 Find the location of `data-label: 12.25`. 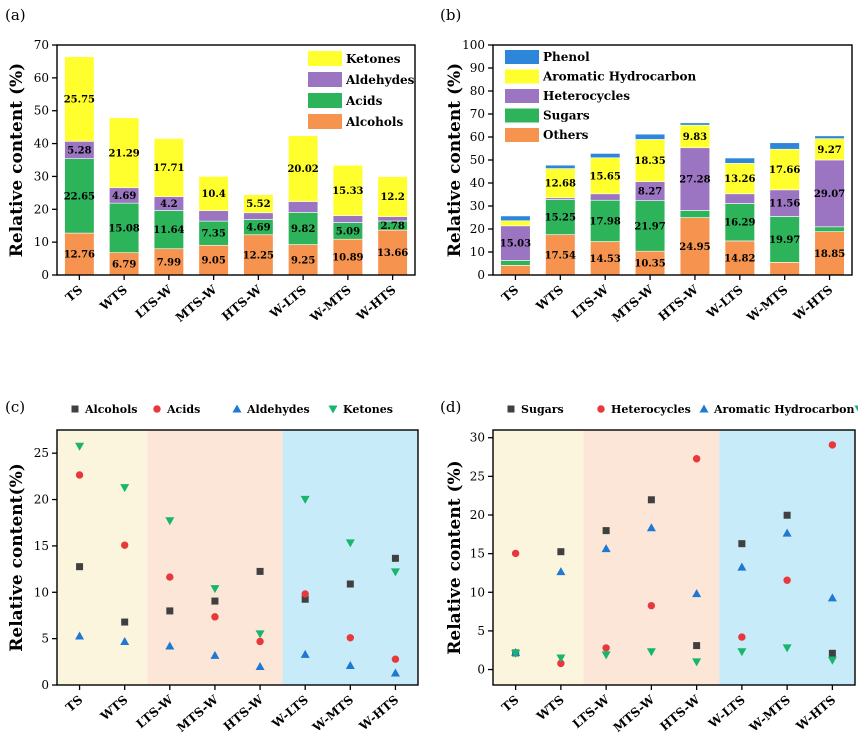

data-label: 12.25 is located at coordinates (258, 255).